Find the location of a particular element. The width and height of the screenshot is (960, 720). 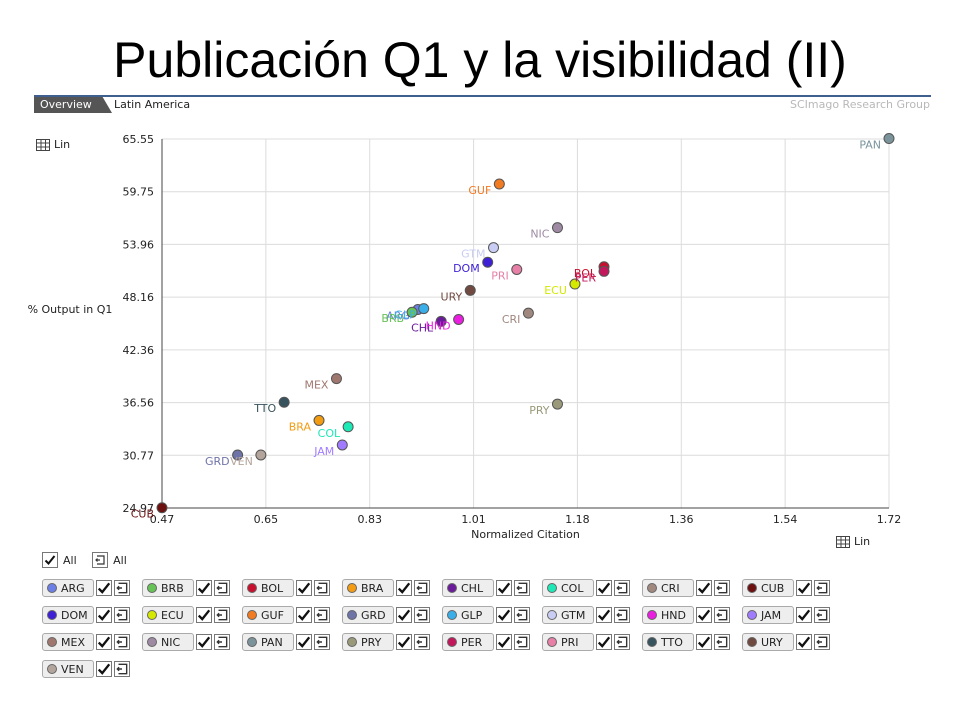

solo-all-button: All is located at coordinates (109, 560).